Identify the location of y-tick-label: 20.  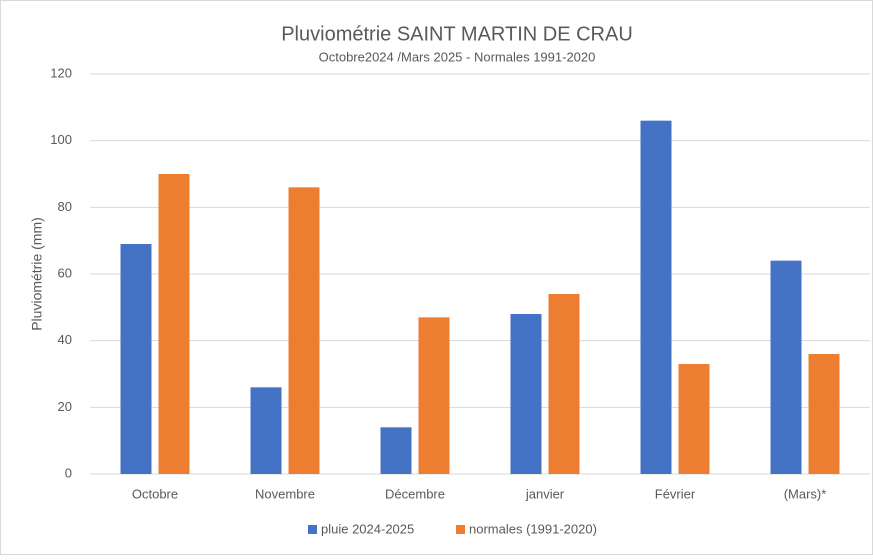
(65, 406).